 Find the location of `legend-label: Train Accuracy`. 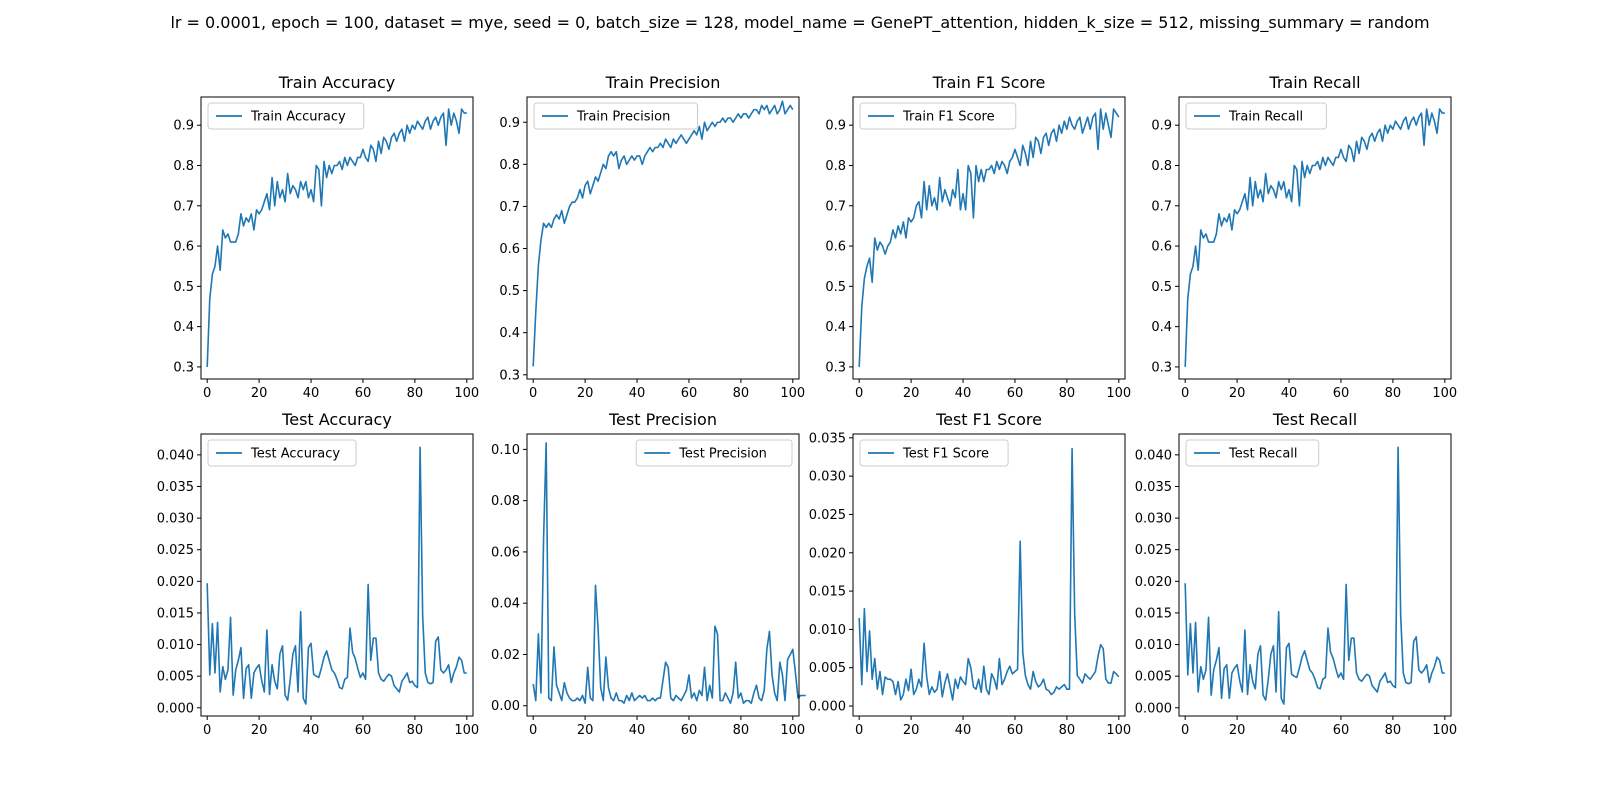

legend-label: Train Accuracy is located at coordinates (298, 117).